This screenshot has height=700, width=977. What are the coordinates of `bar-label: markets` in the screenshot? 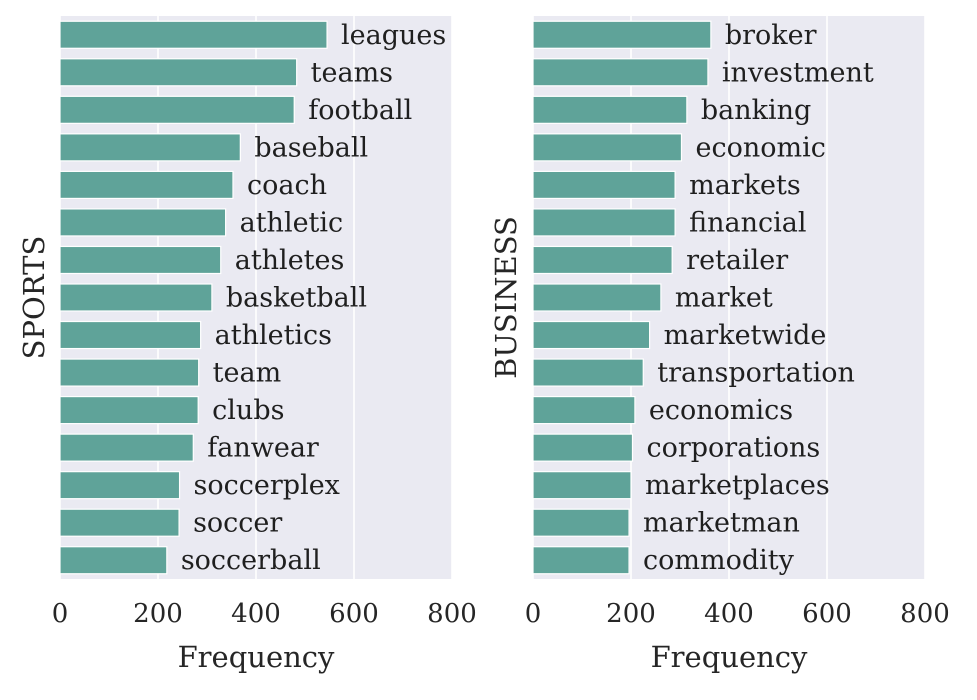 It's located at (745, 185).